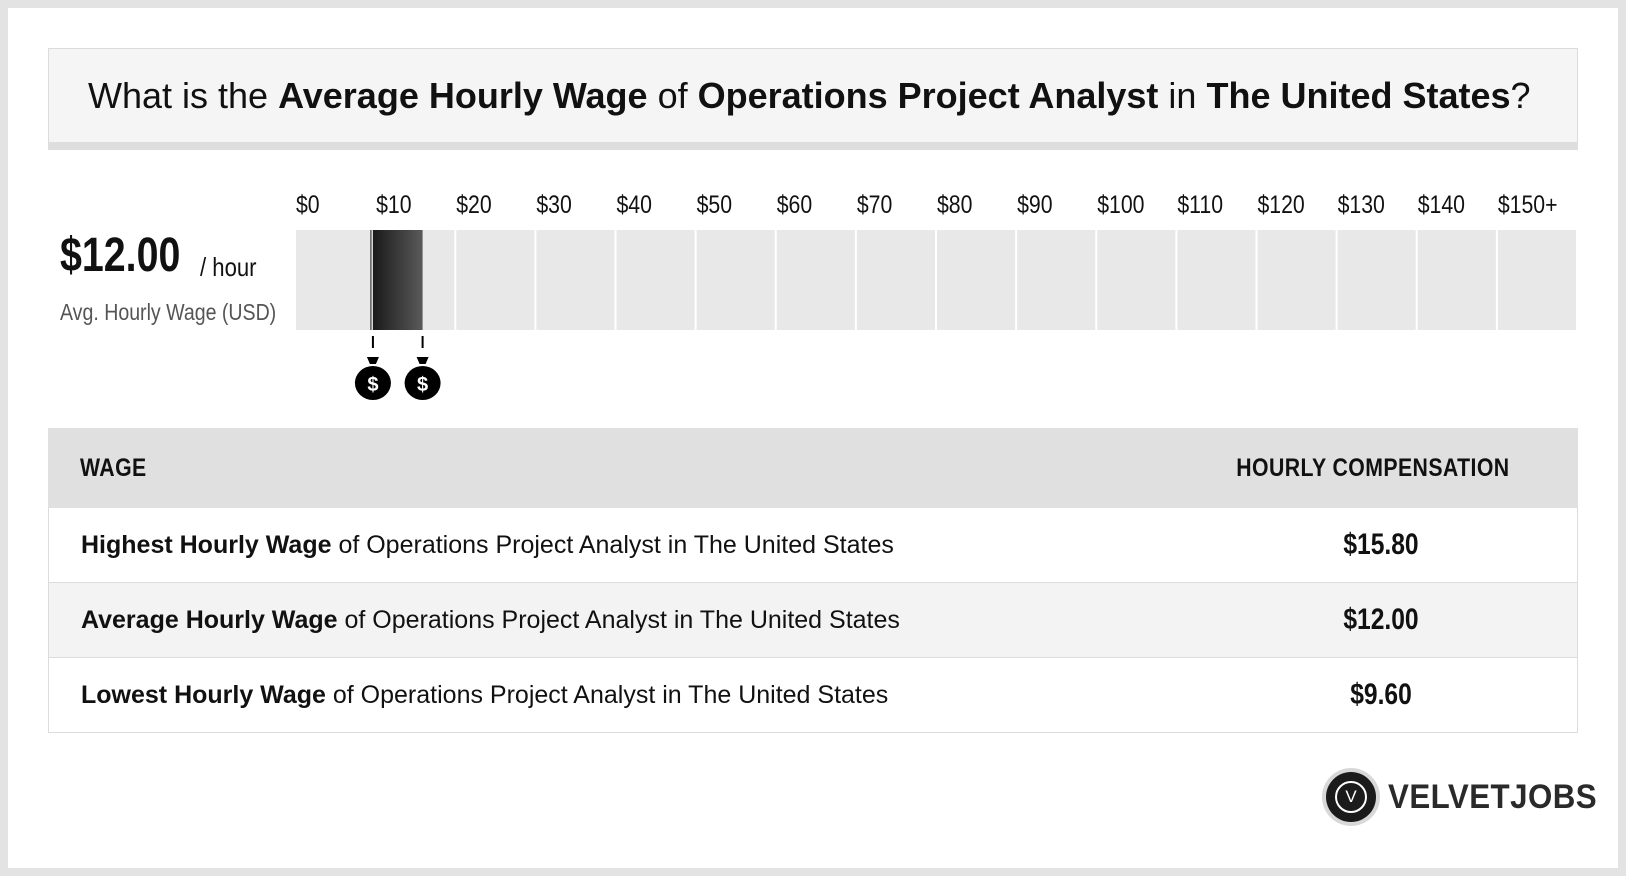 This screenshot has width=1626, height=876. I want to click on question-of: of, so click(672, 95).